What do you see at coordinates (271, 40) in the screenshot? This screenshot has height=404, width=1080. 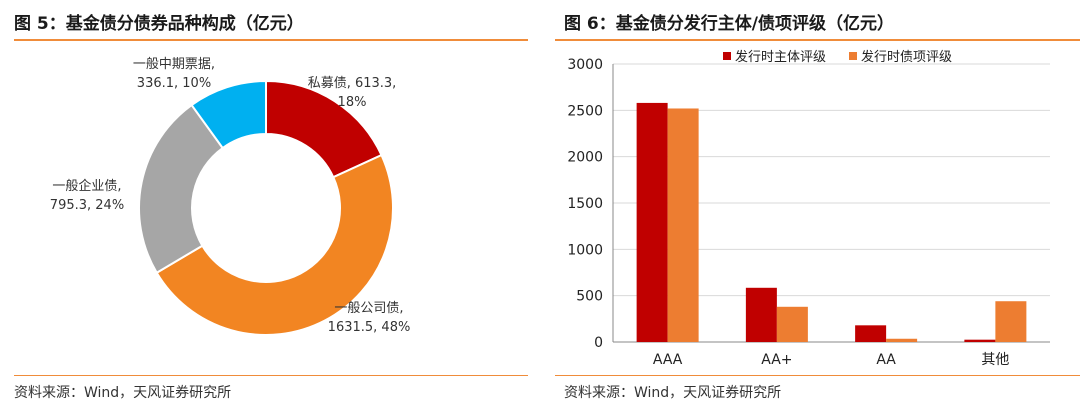 I see `left-title-rule` at bounding box center [271, 40].